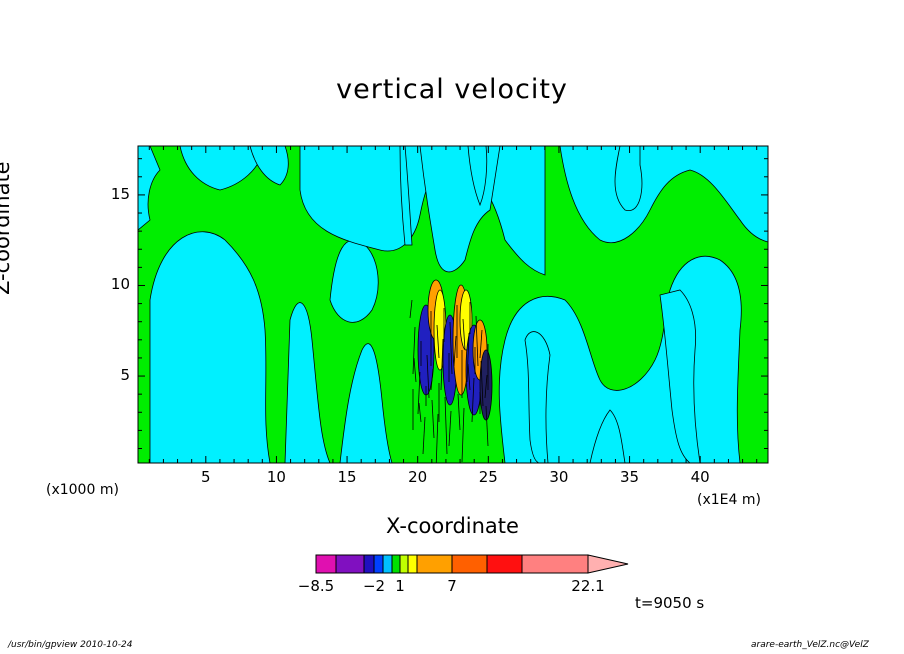  Describe the element at coordinates (125, 375) in the screenshot. I see `y-tick-label: 5` at that location.